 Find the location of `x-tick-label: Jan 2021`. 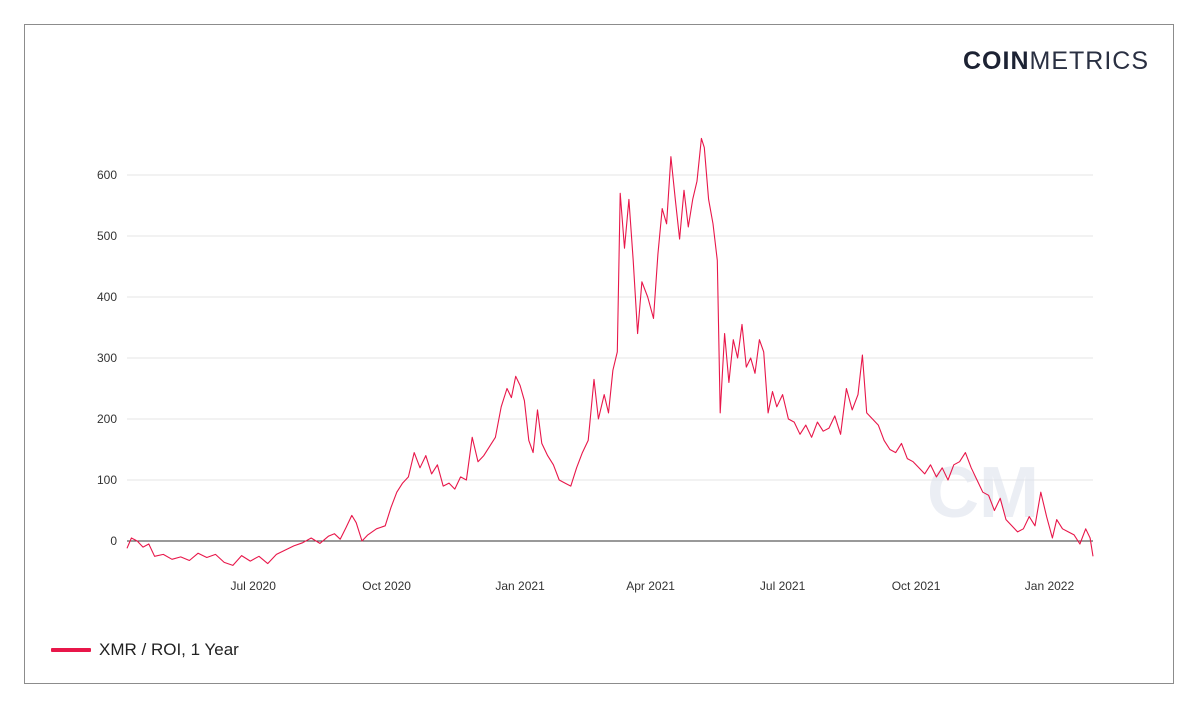

x-tick-label: Jan 2021 is located at coordinates (520, 586).